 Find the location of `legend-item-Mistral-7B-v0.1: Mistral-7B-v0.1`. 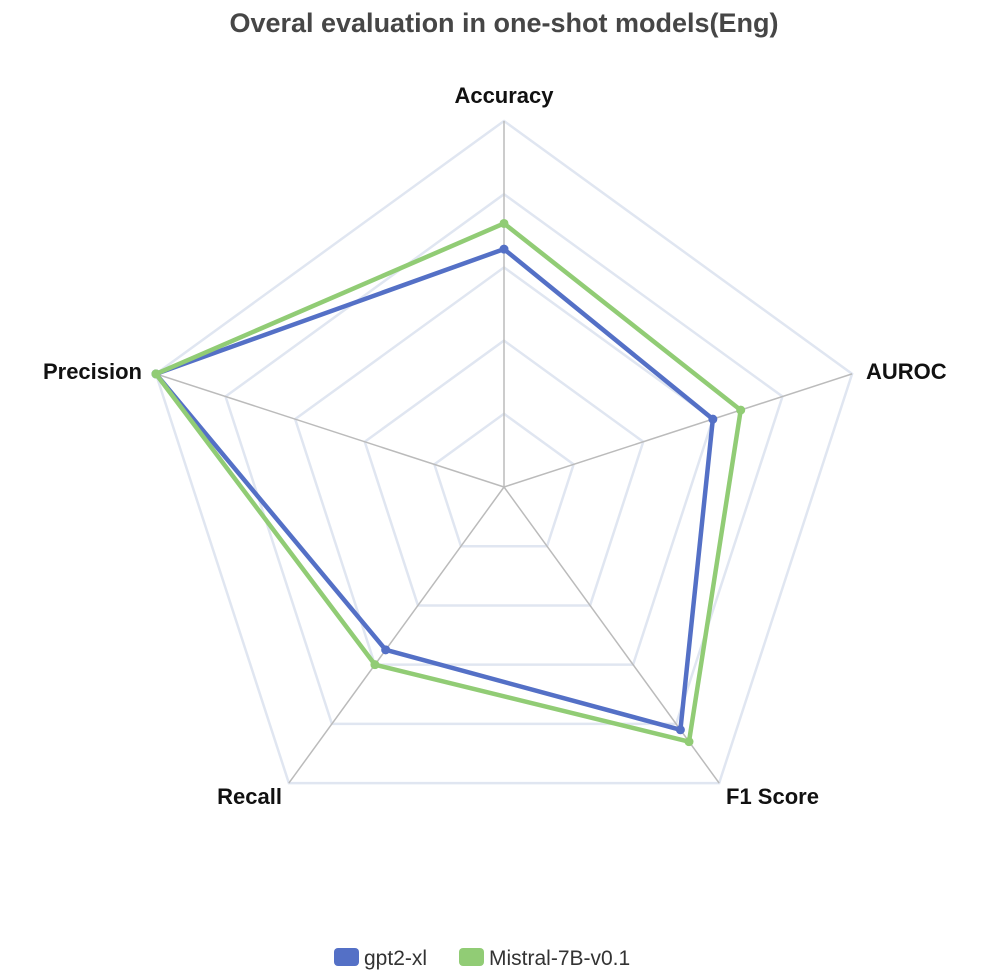

legend-item-Mistral-7B-v0.1: Mistral-7B-v0.1 is located at coordinates (544, 958).